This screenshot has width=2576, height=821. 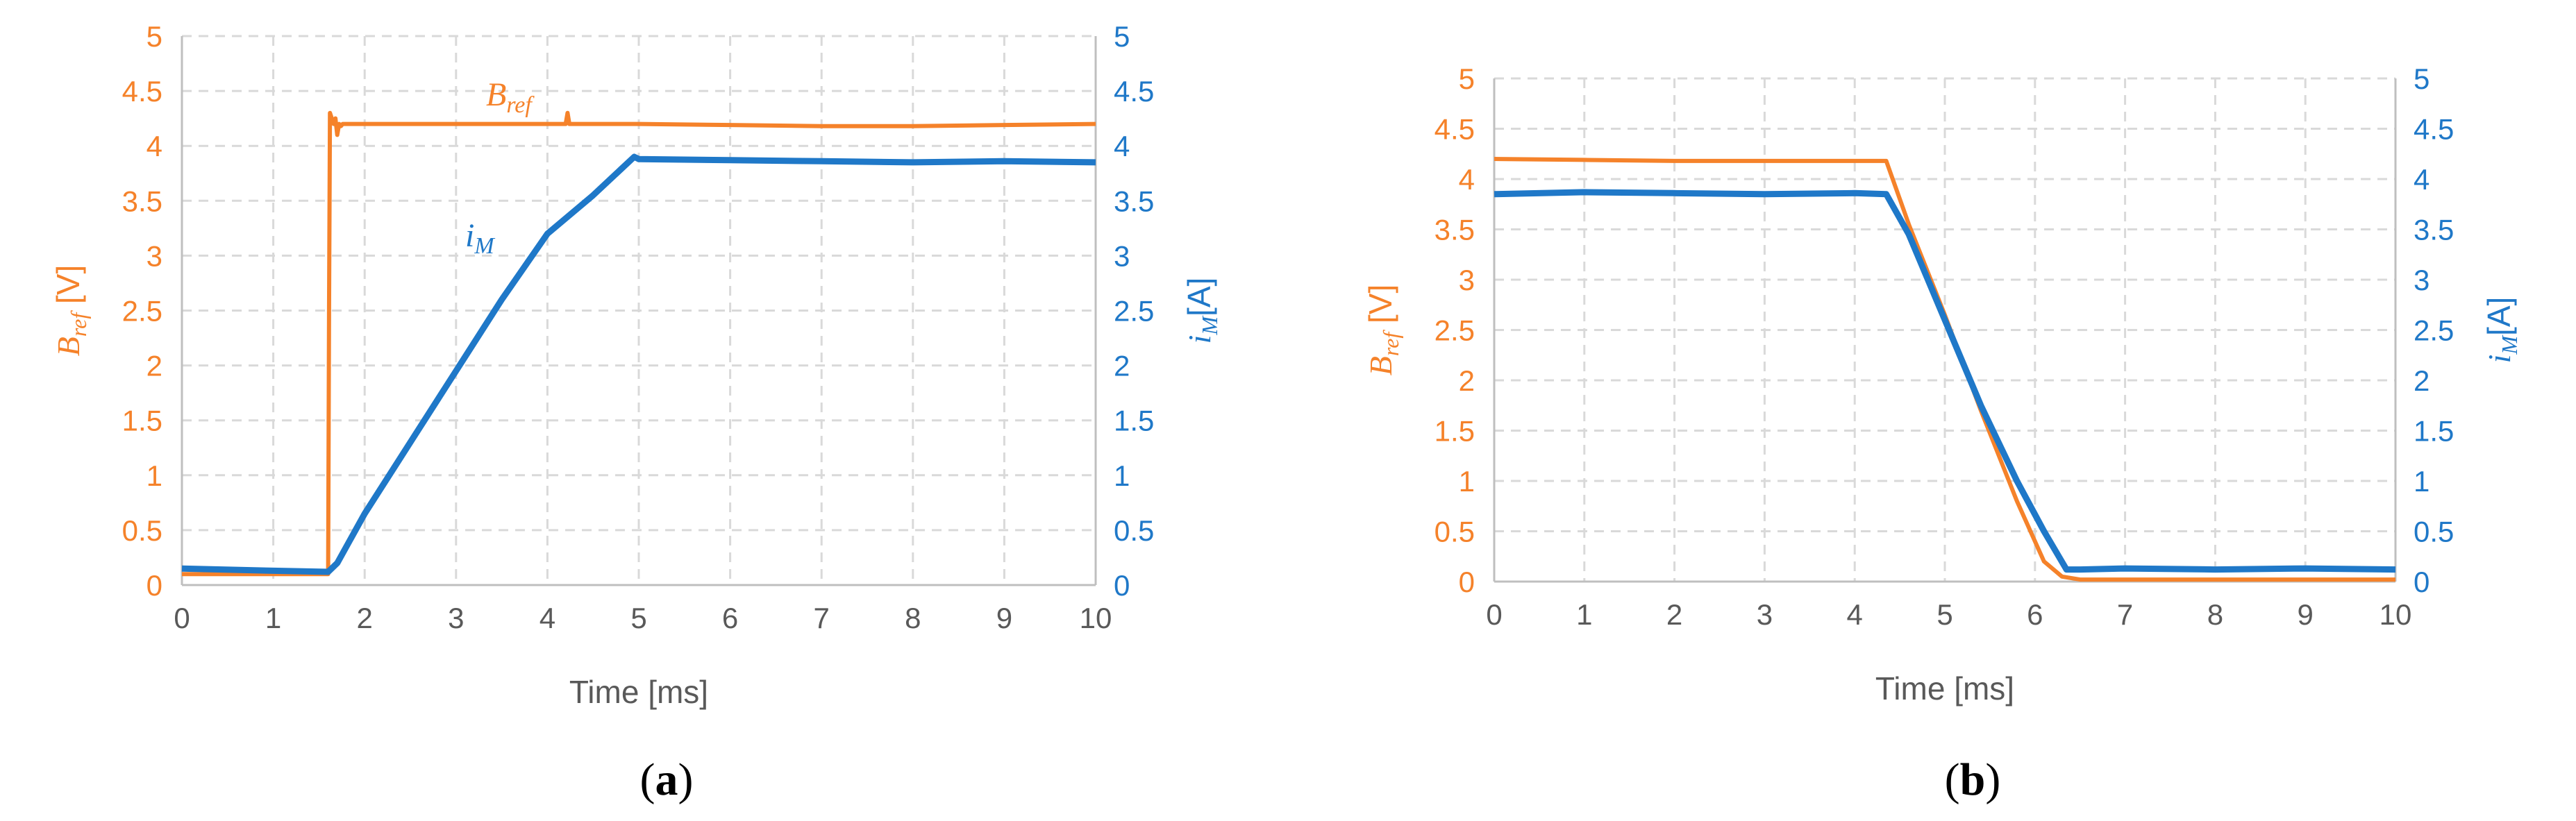 What do you see at coordinates (480, 238) in the screenshot?
I see `annotation-im: iM` at bounding box center [480, 238].